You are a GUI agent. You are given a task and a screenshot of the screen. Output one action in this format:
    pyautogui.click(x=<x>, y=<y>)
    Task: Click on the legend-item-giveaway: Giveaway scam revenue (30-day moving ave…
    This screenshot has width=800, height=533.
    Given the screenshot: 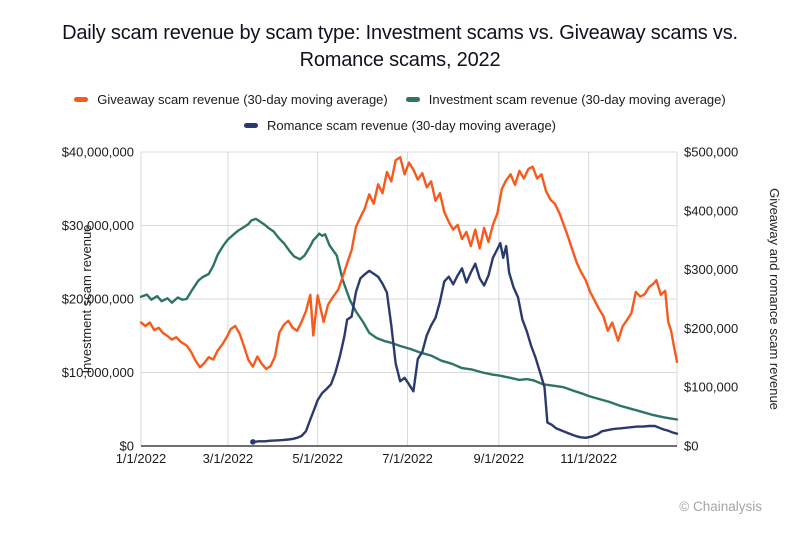 What is the action you would take?
    pyautogui.click(x=231, y=99)
    